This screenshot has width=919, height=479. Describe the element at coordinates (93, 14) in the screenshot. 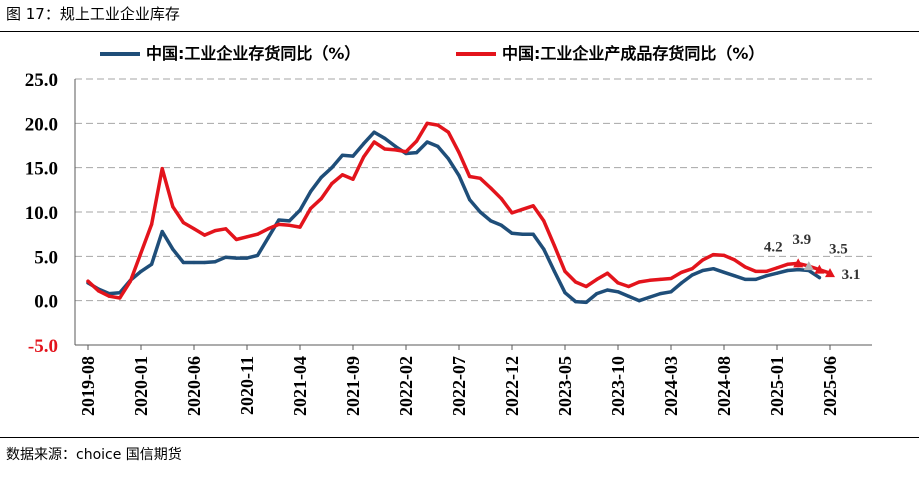

I see `figure-title: 图 17：规上工业企业库存` at that location.